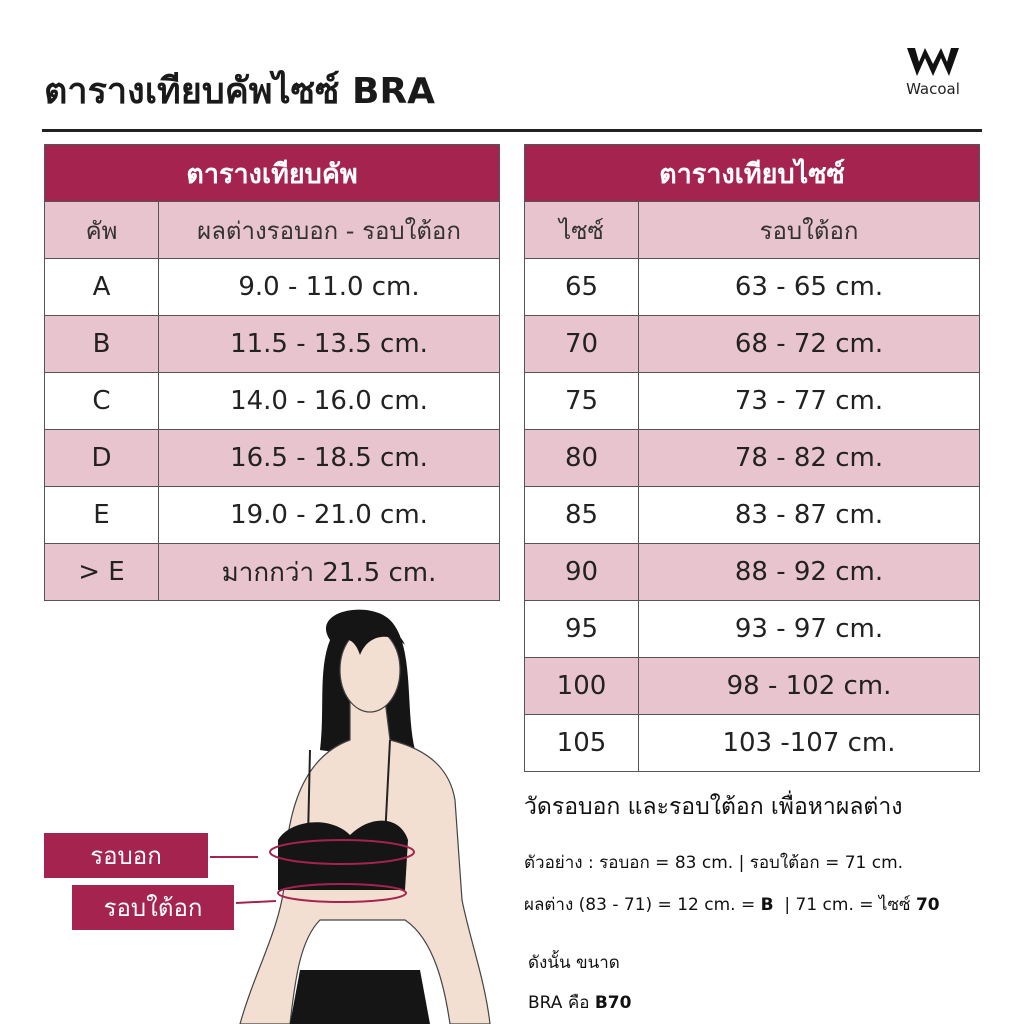  What do you see at coordinates (752, 173) in the screenshot?
I see `size-table-title: ตารางเทียบไซซ์` at bounding box center [752, 173].